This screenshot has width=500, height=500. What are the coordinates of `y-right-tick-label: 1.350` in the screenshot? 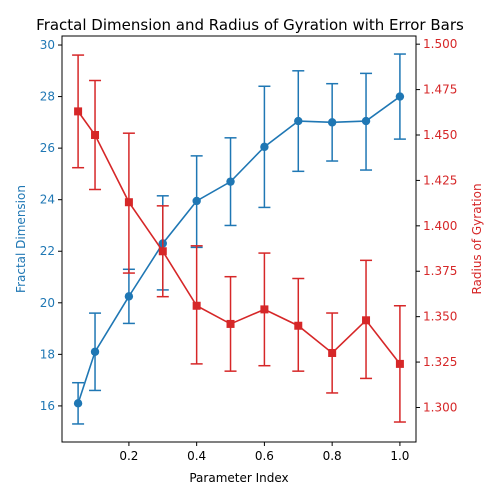 It's located at (440, 317).